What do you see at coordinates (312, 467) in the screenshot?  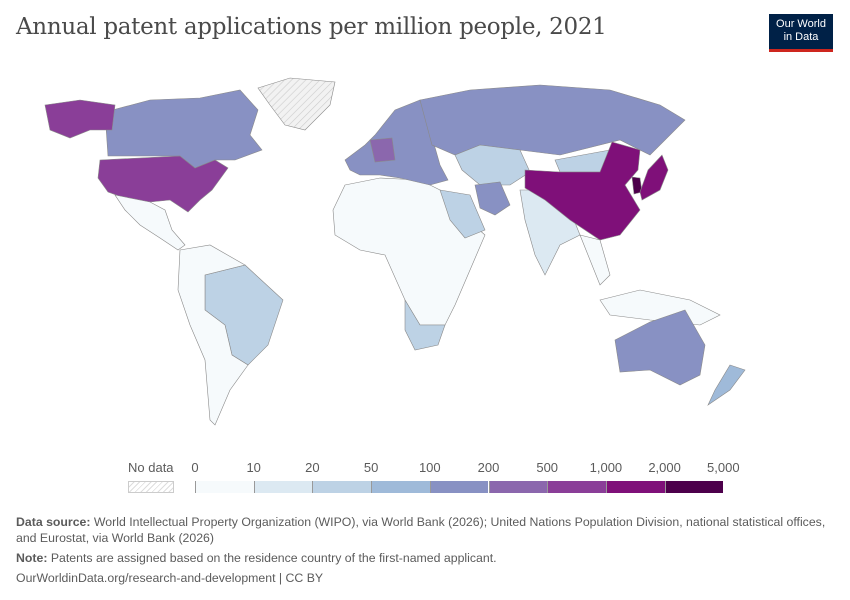 I see `legend-tick-label: 20` at bounding box center [312, 467].